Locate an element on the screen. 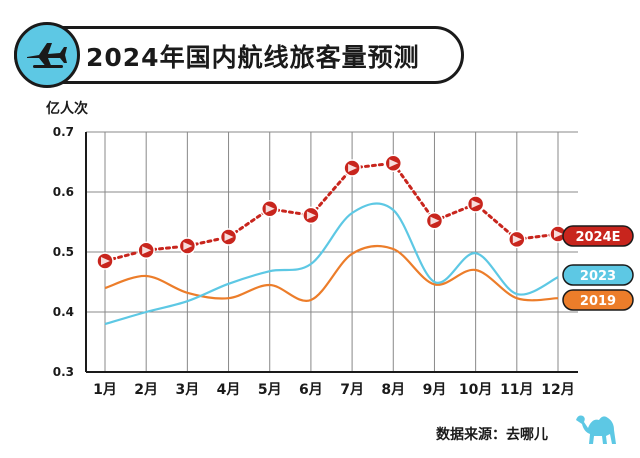 This screenshot has height=458, width=640. x-tick-label: 10月 is located at coordinates (475, 390).